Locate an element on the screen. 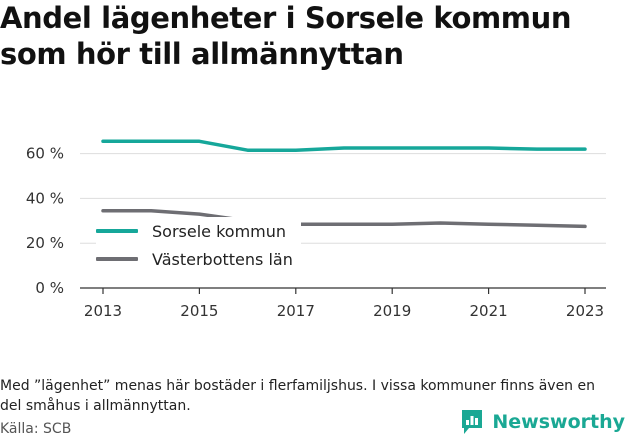 Image resolution: width=631 pixels, height=439 pixels. x-tick-label: 2013 is located at coordinates (103, 311).